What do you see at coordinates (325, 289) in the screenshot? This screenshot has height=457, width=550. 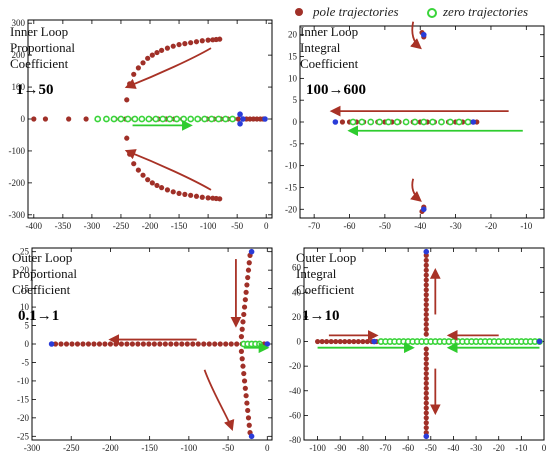 I see `annotation-line: Coefficient` at bounding box center [325, 289].